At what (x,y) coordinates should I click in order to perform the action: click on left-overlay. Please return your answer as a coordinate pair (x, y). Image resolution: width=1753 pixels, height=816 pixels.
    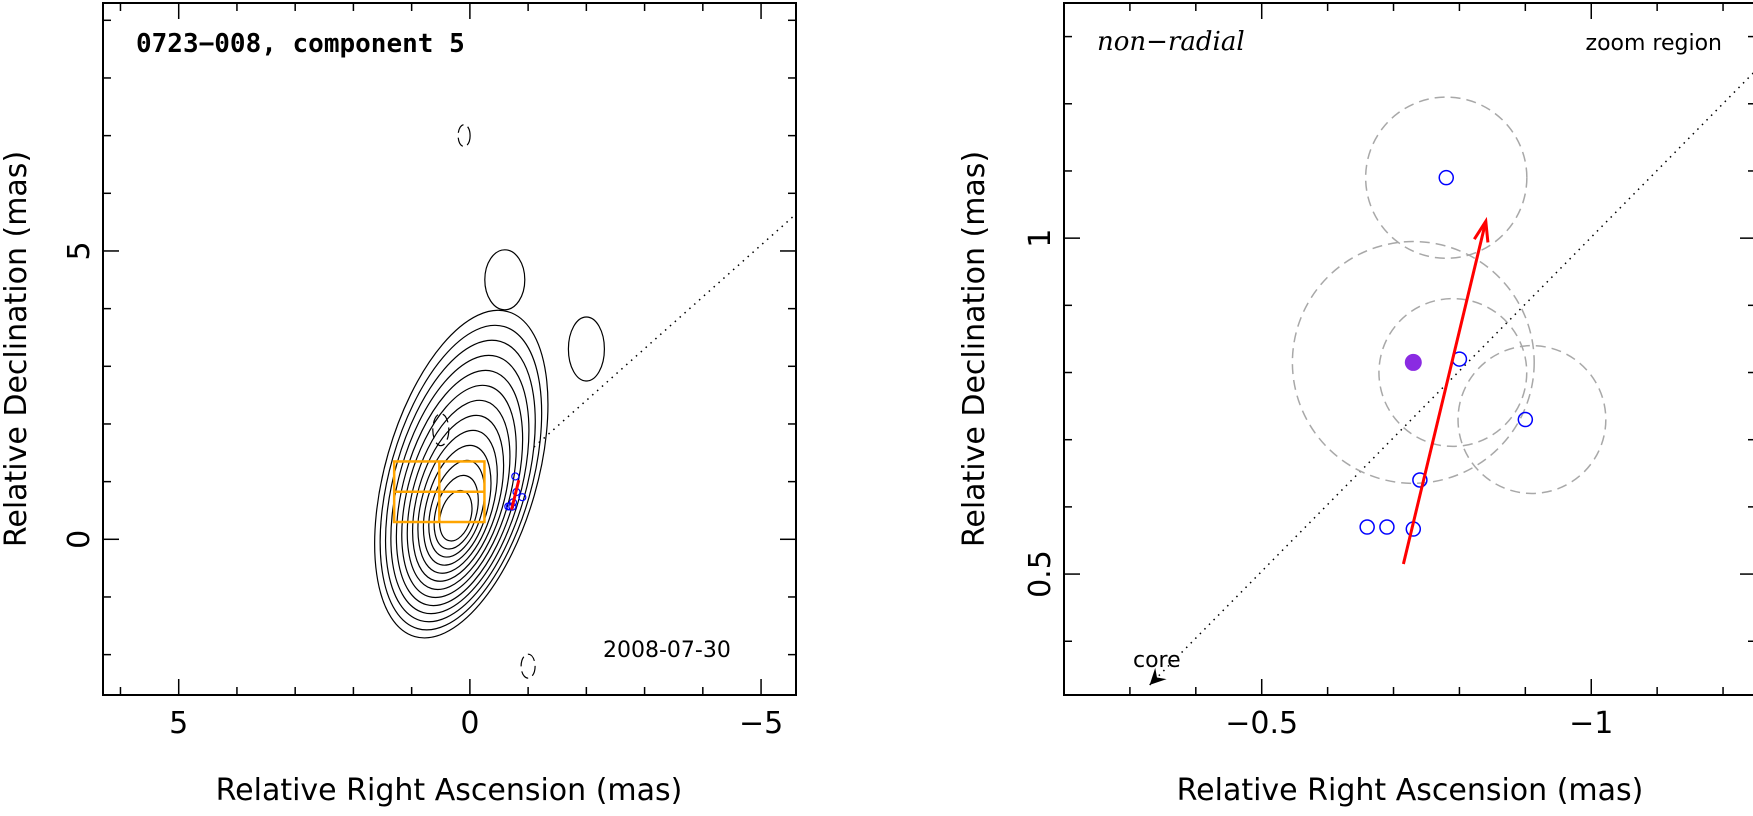
    Looking at the image, I should click on (594, 368).